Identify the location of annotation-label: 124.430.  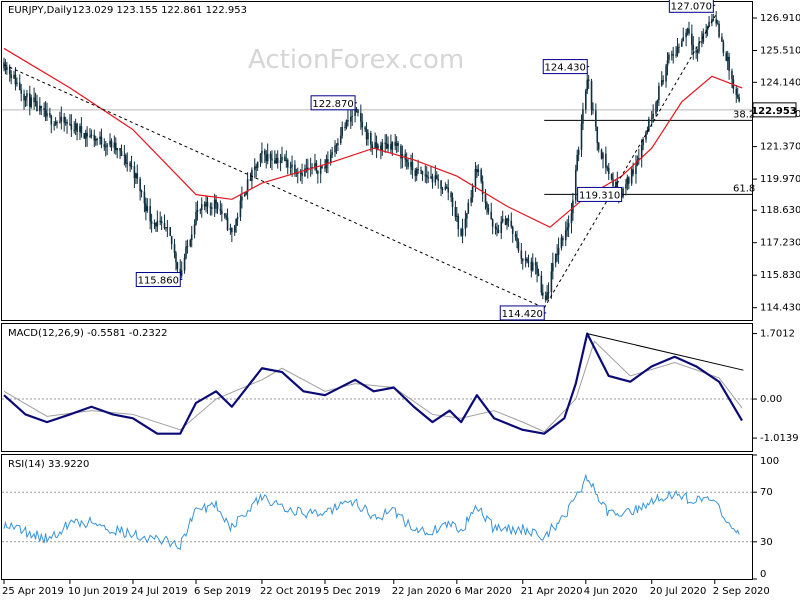
(565, 68).